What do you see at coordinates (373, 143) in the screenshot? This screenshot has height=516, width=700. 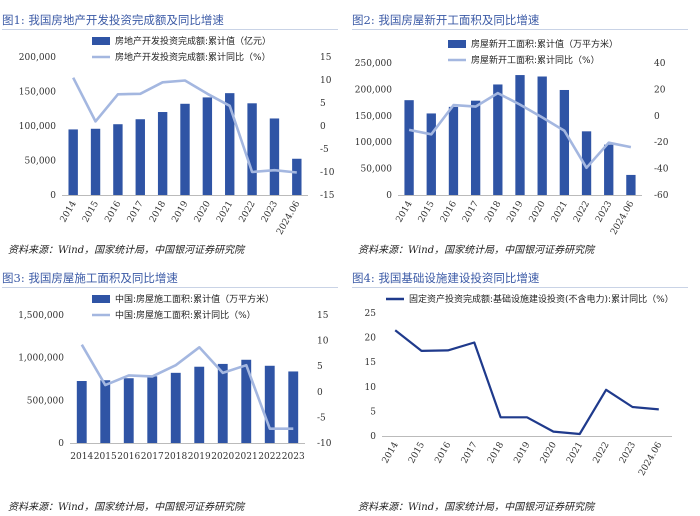 I see `chart-2-left-tick: 100,000` at bounding box center [373, 143].